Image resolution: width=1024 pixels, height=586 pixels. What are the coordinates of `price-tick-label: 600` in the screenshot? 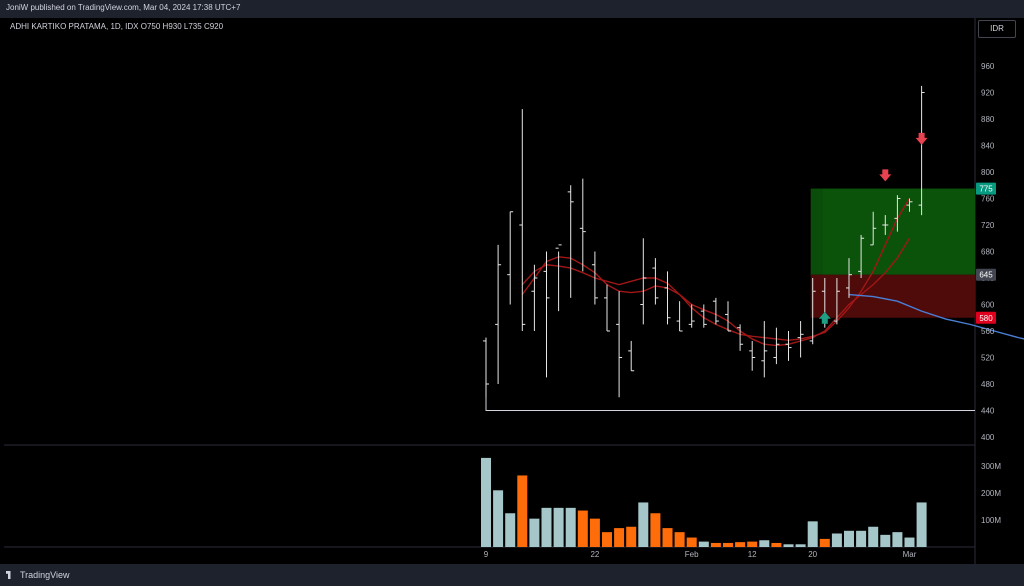 It's located at (988, 305).